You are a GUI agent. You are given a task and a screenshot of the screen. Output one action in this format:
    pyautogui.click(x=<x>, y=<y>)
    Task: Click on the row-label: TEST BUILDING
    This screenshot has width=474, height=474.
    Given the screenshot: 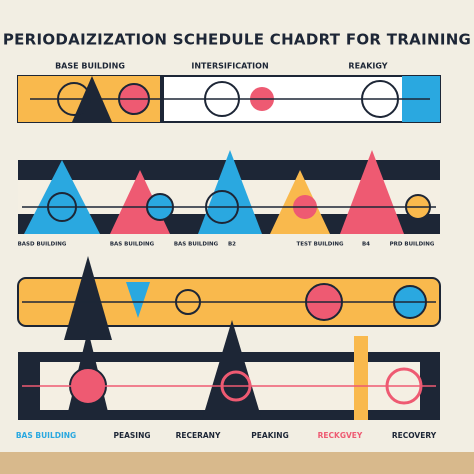 What is the action you would take?
    pyautogui.click(x=320, y=245)
    